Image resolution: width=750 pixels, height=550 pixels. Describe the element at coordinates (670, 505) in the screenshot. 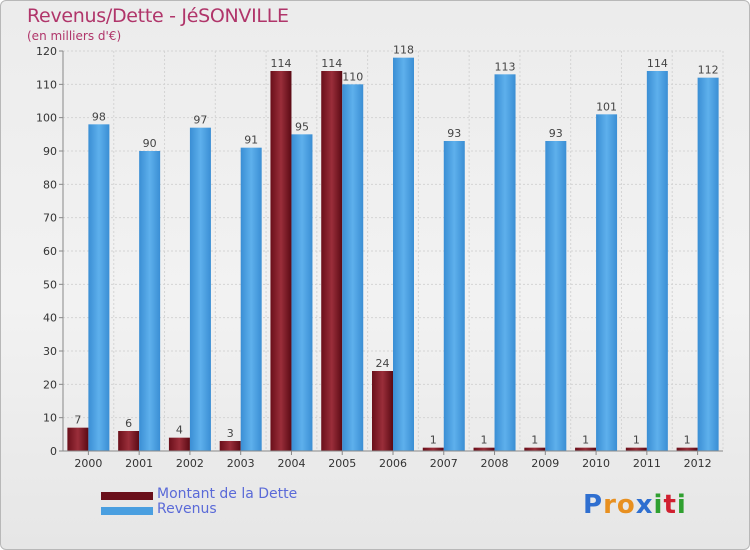

I see `logo-letter: t` at that location.